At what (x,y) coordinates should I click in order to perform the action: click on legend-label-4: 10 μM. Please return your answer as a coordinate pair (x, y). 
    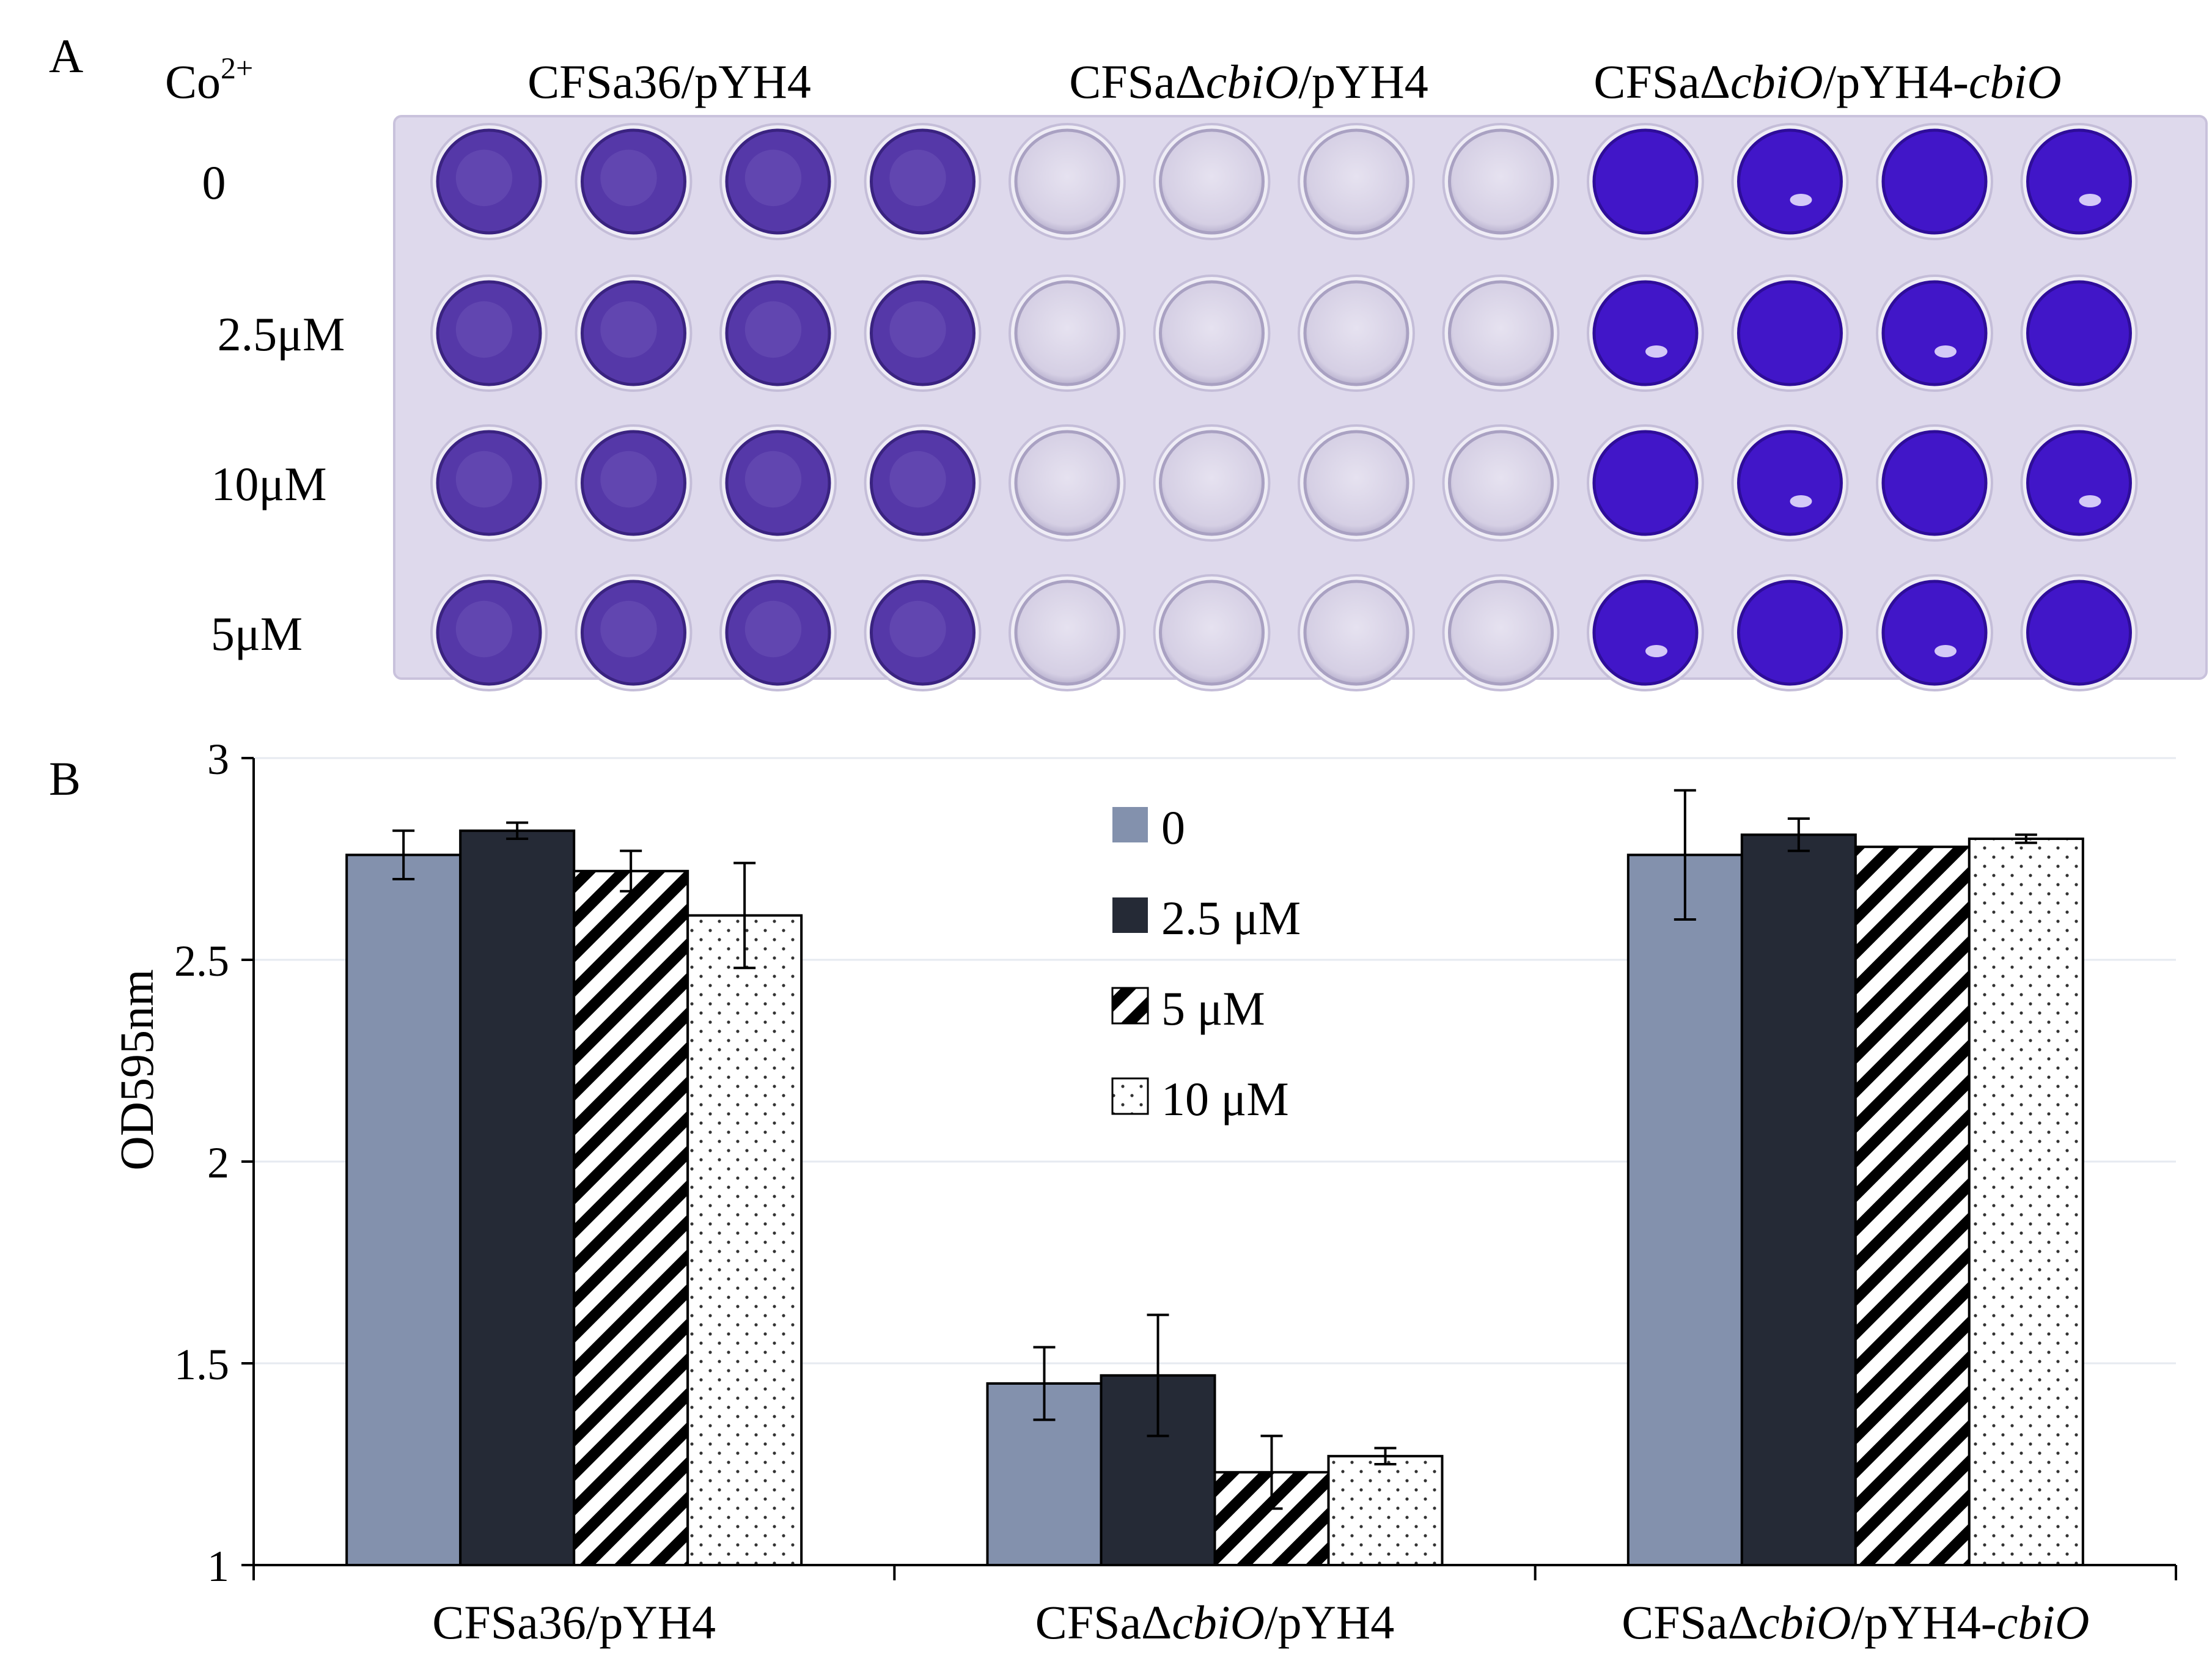
    Looking at the image, I should click on (1225, 1099).